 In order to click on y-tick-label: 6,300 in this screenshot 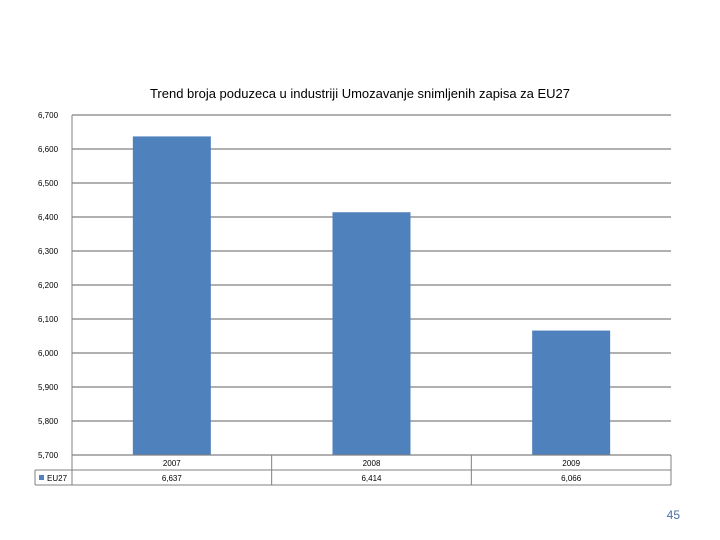, I will do `click(48, 251)`.